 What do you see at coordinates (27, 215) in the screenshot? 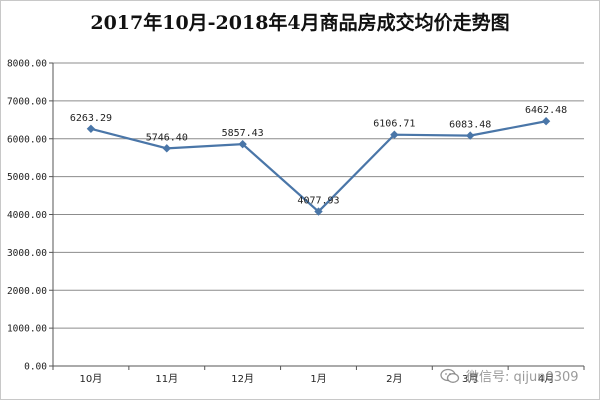
I see `y-tick-label: 4000.00` at bounding box center [27, 215].